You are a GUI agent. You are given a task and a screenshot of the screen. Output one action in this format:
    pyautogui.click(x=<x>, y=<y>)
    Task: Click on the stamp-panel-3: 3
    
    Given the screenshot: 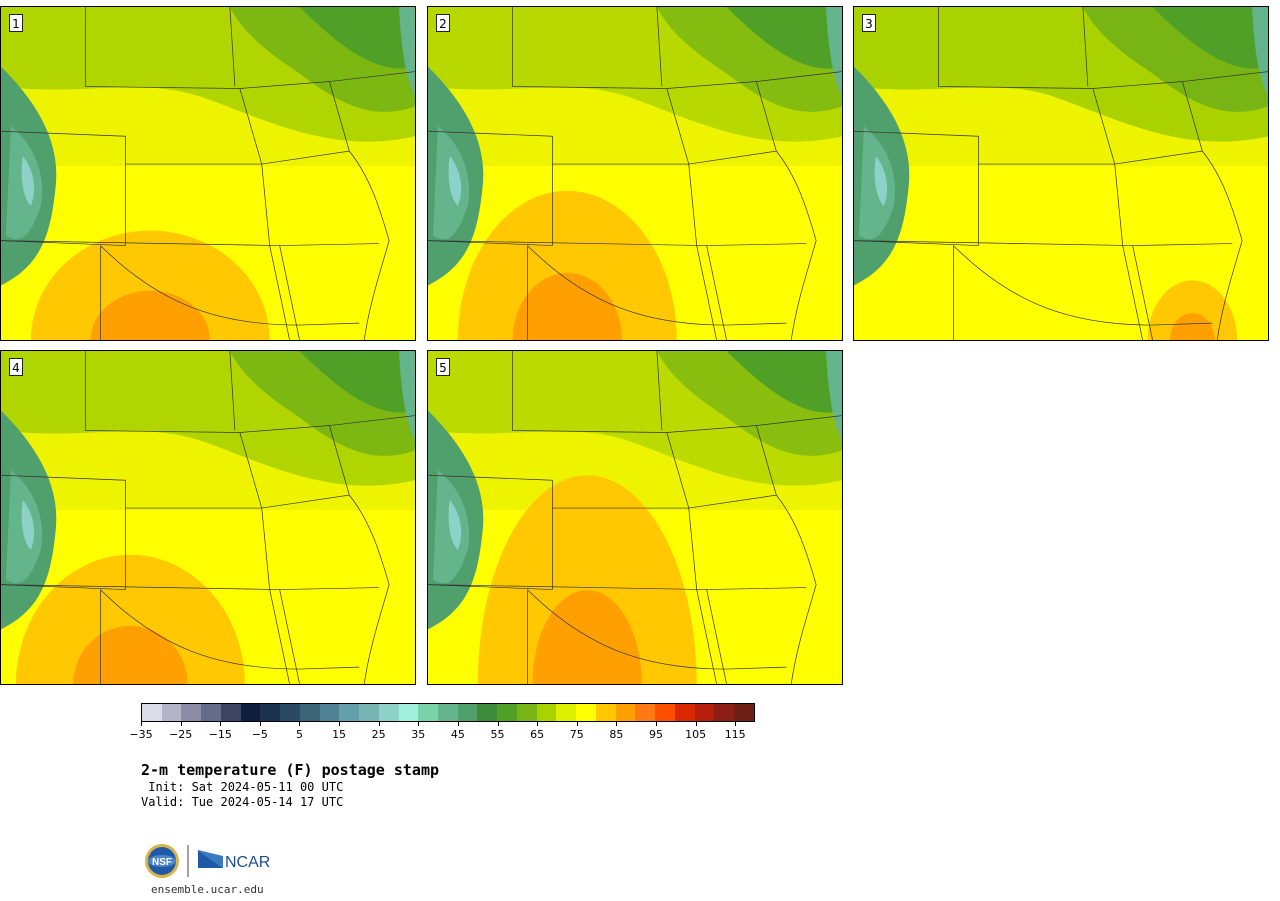 What is the action you would take?
    pyautogui.click(x=1061, y=173)
    